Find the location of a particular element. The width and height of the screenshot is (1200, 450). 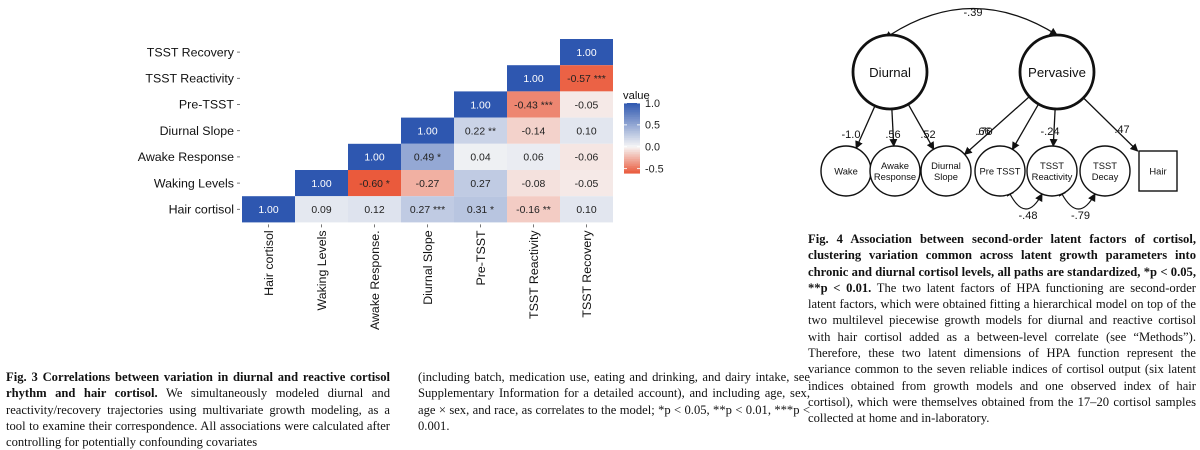

heatmap-cell-label: 0.12 is located at coordinates (374, 210).